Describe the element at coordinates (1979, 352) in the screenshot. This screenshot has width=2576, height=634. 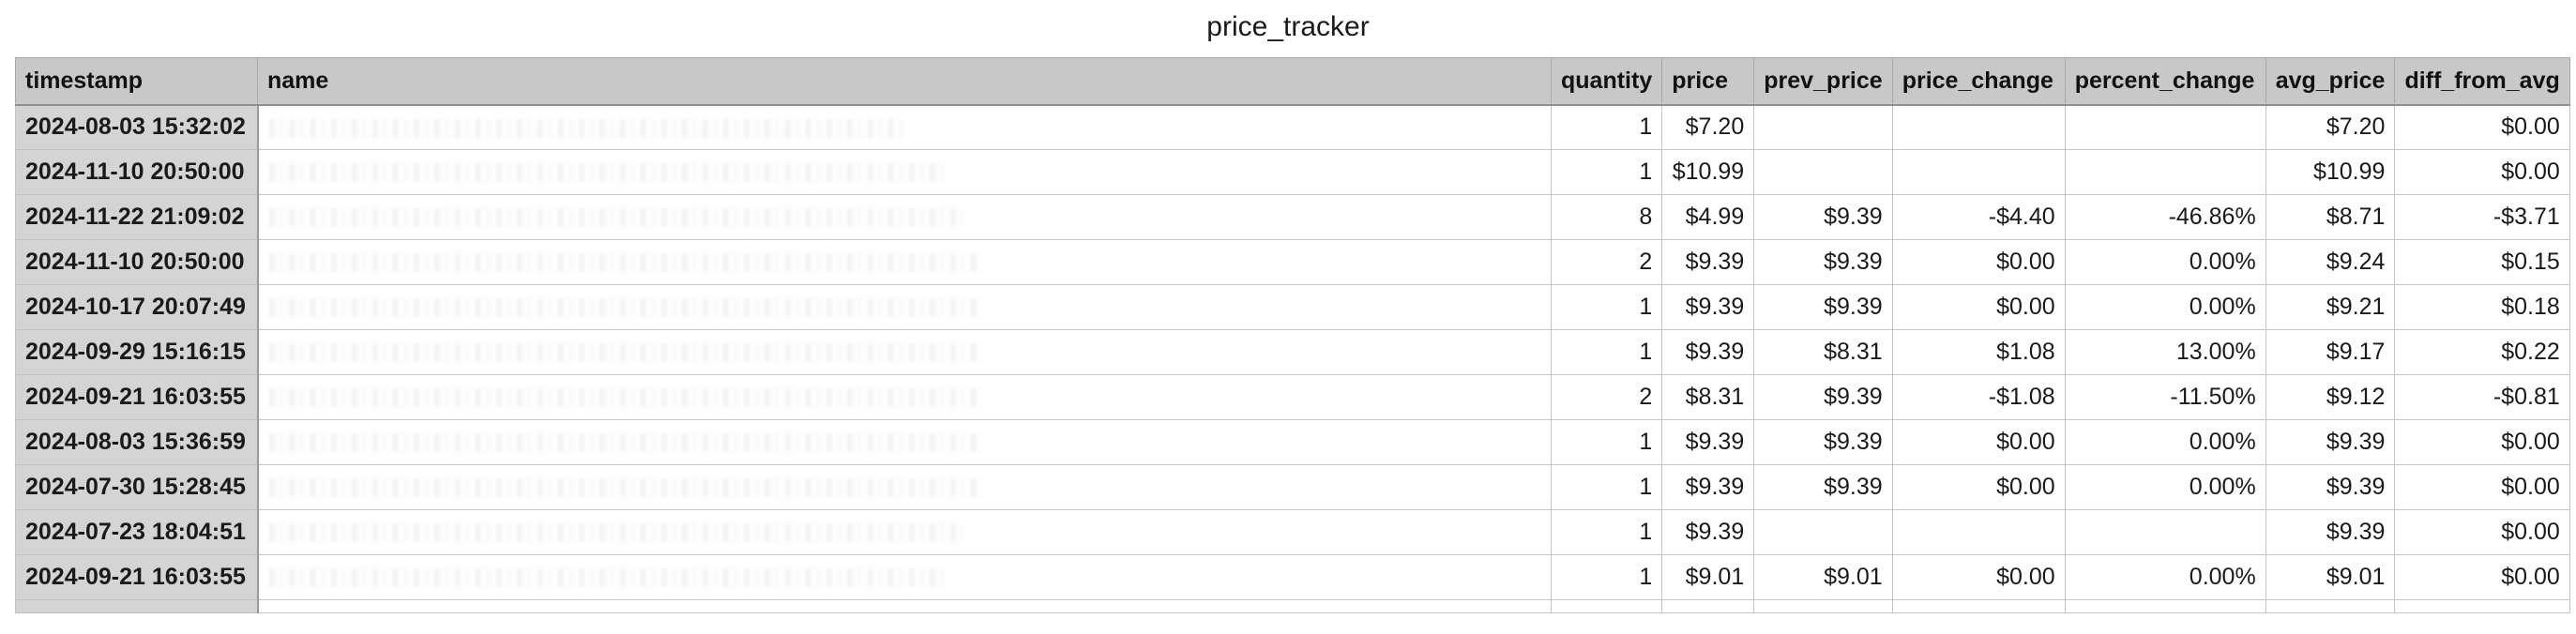
I see `price-change-cell: $1.08` at that location.